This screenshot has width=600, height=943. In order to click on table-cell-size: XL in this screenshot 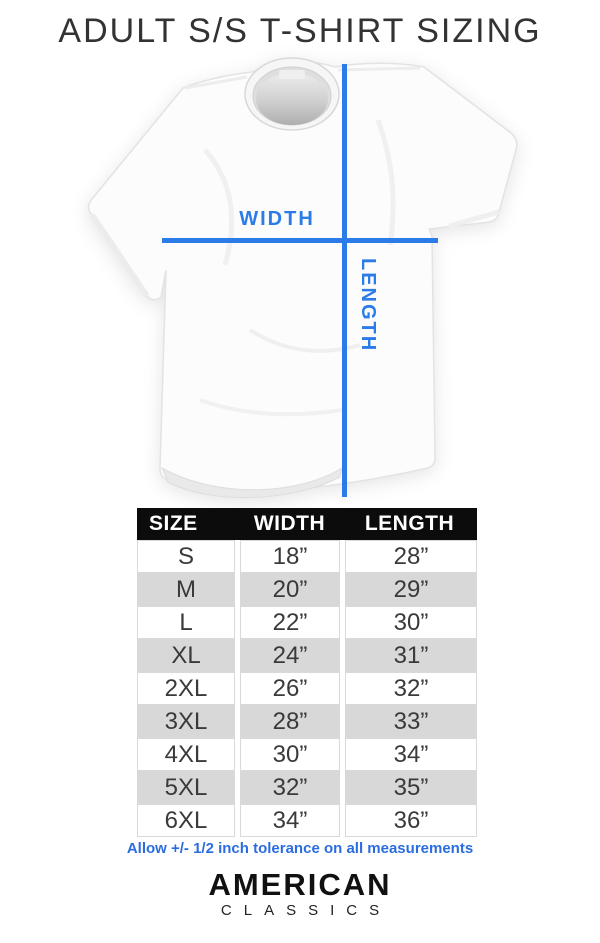, I will do `click(186, 655)`.